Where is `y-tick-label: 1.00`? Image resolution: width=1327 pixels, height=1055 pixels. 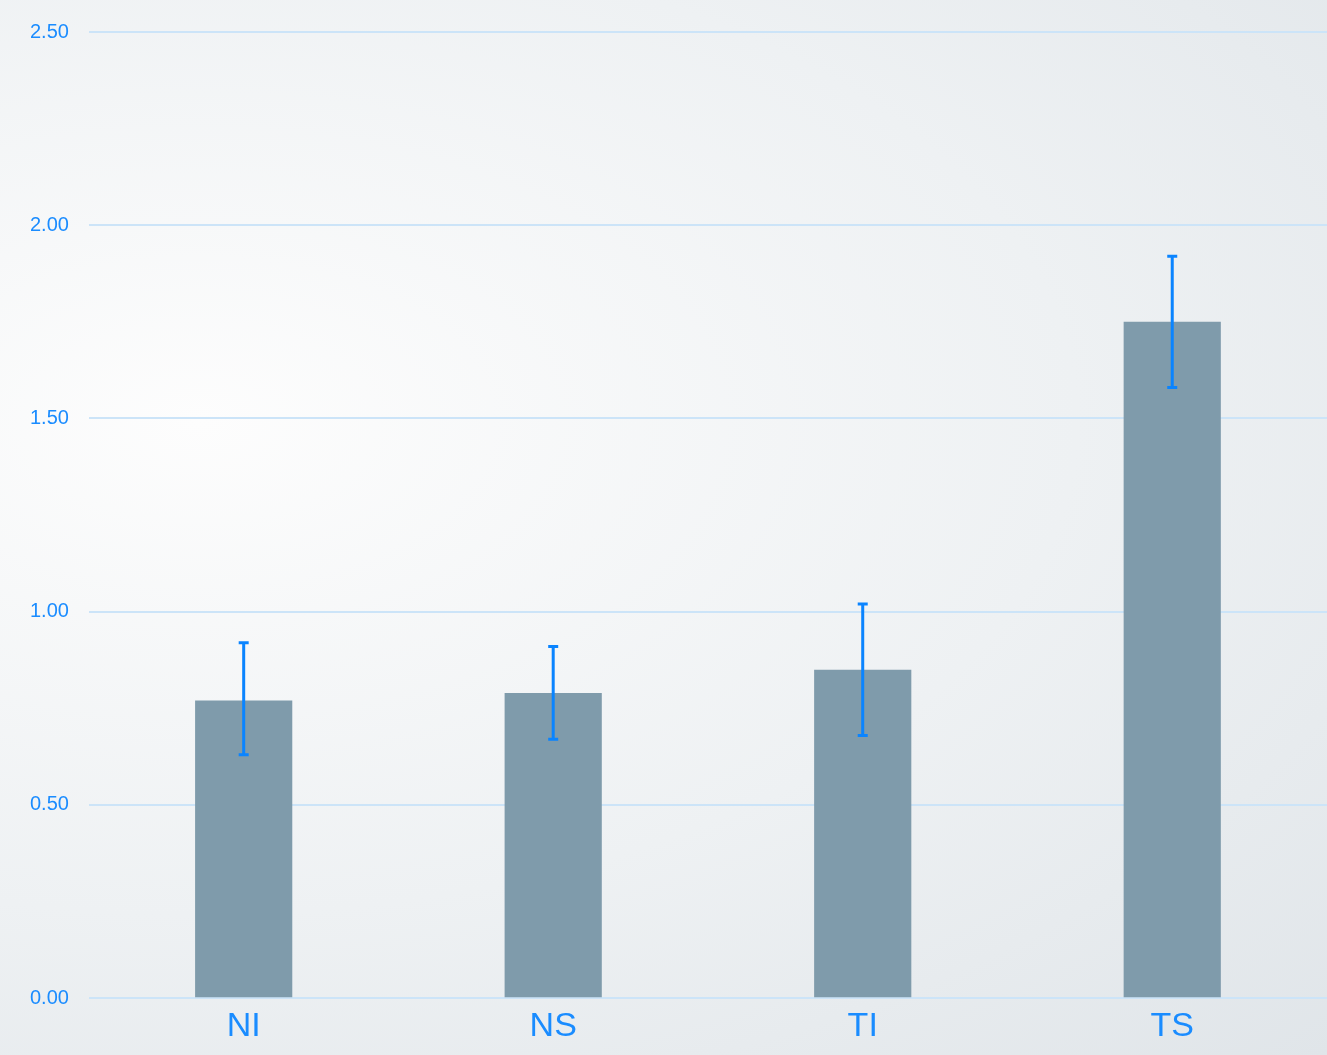
y-tick-label: 1.00 is located at coordinates (49, 610).